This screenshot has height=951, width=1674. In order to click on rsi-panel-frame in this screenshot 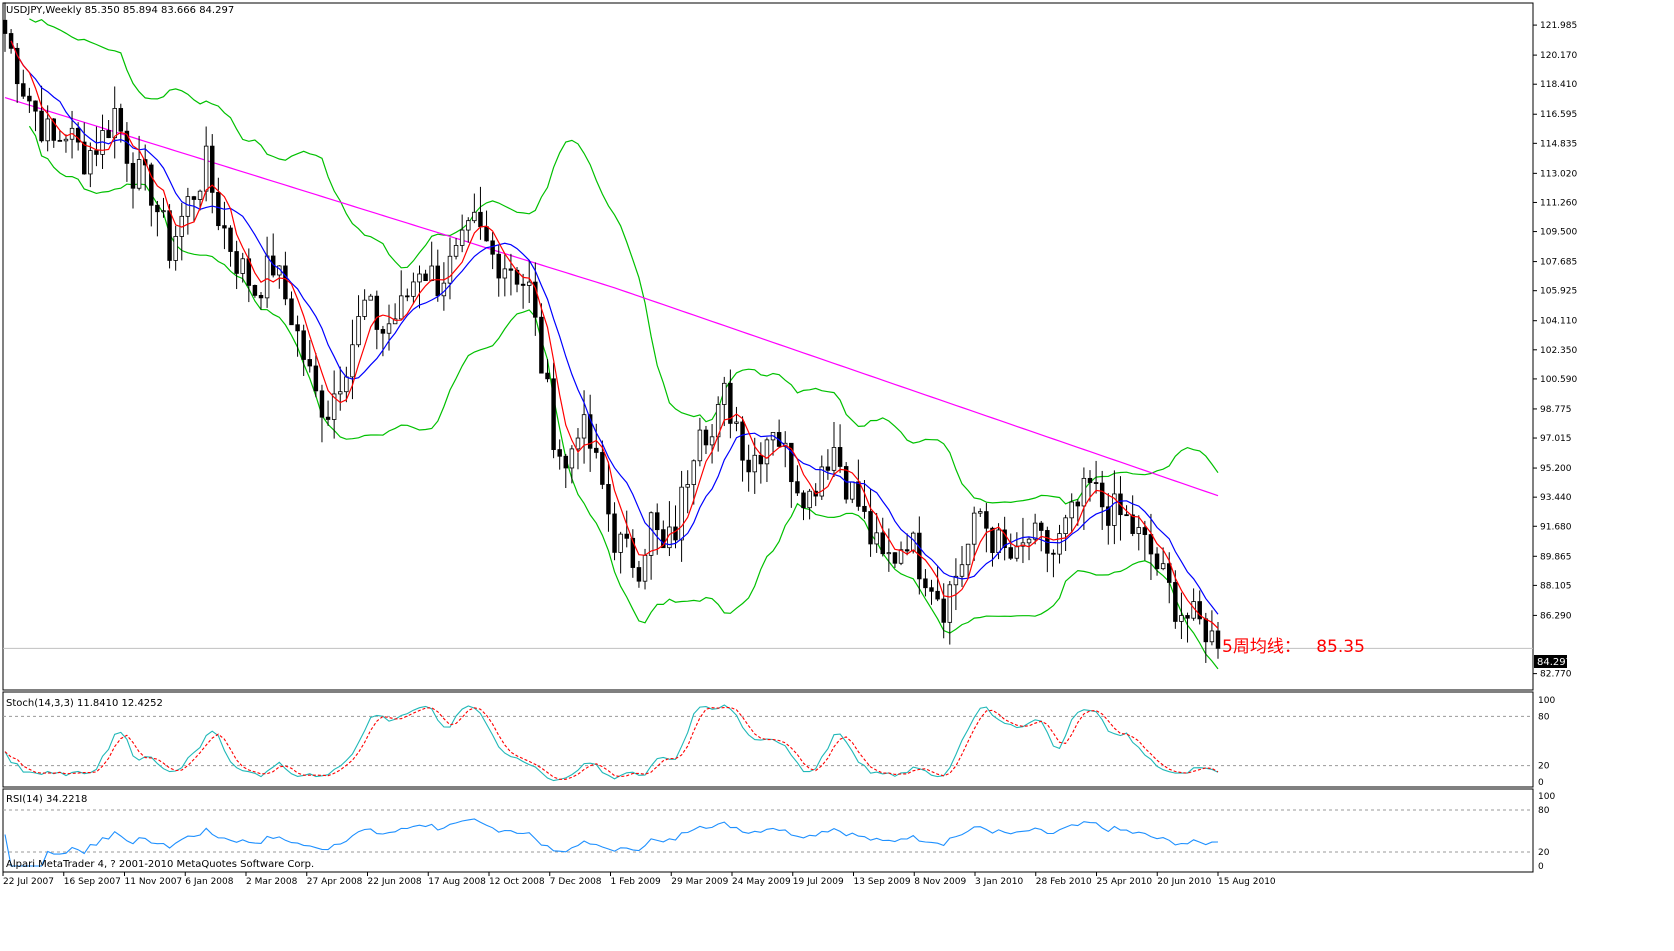, I will do `click(768, 830)`.